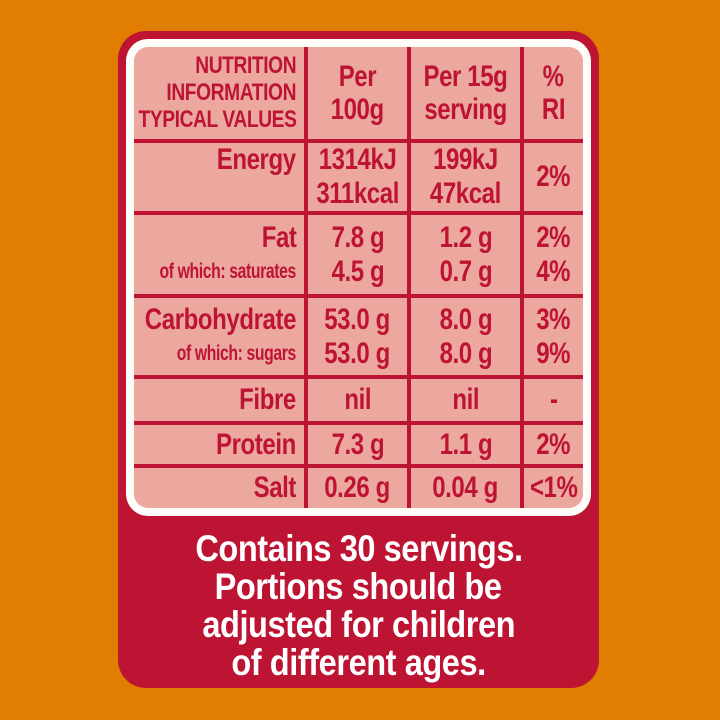 Image resolution: width=720 pixels, height=720 pixels. What do you see at coordinates (357, 319) in the screenshot?
I see `carbohydrate-per100: 53.0 g` at bounding box center [357, 319].